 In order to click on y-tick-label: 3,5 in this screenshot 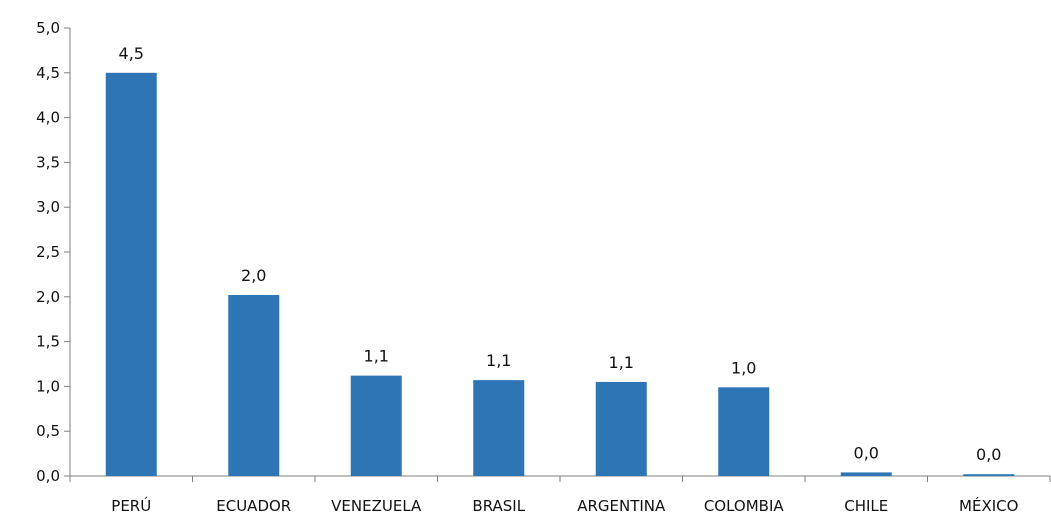, I will do `click(48, 162)`.